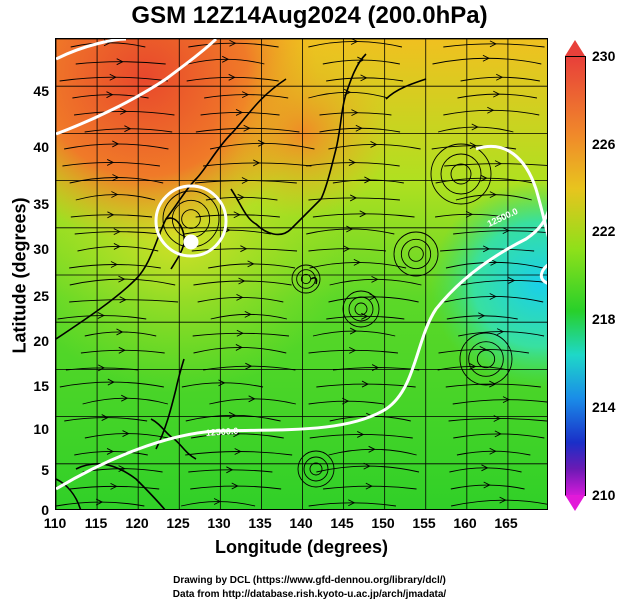 This screenshot has width=619, height=605. What do you see at coordinates (575, 276) in the screenshot?
I see `colorbar` at bounding box center [575, 276].